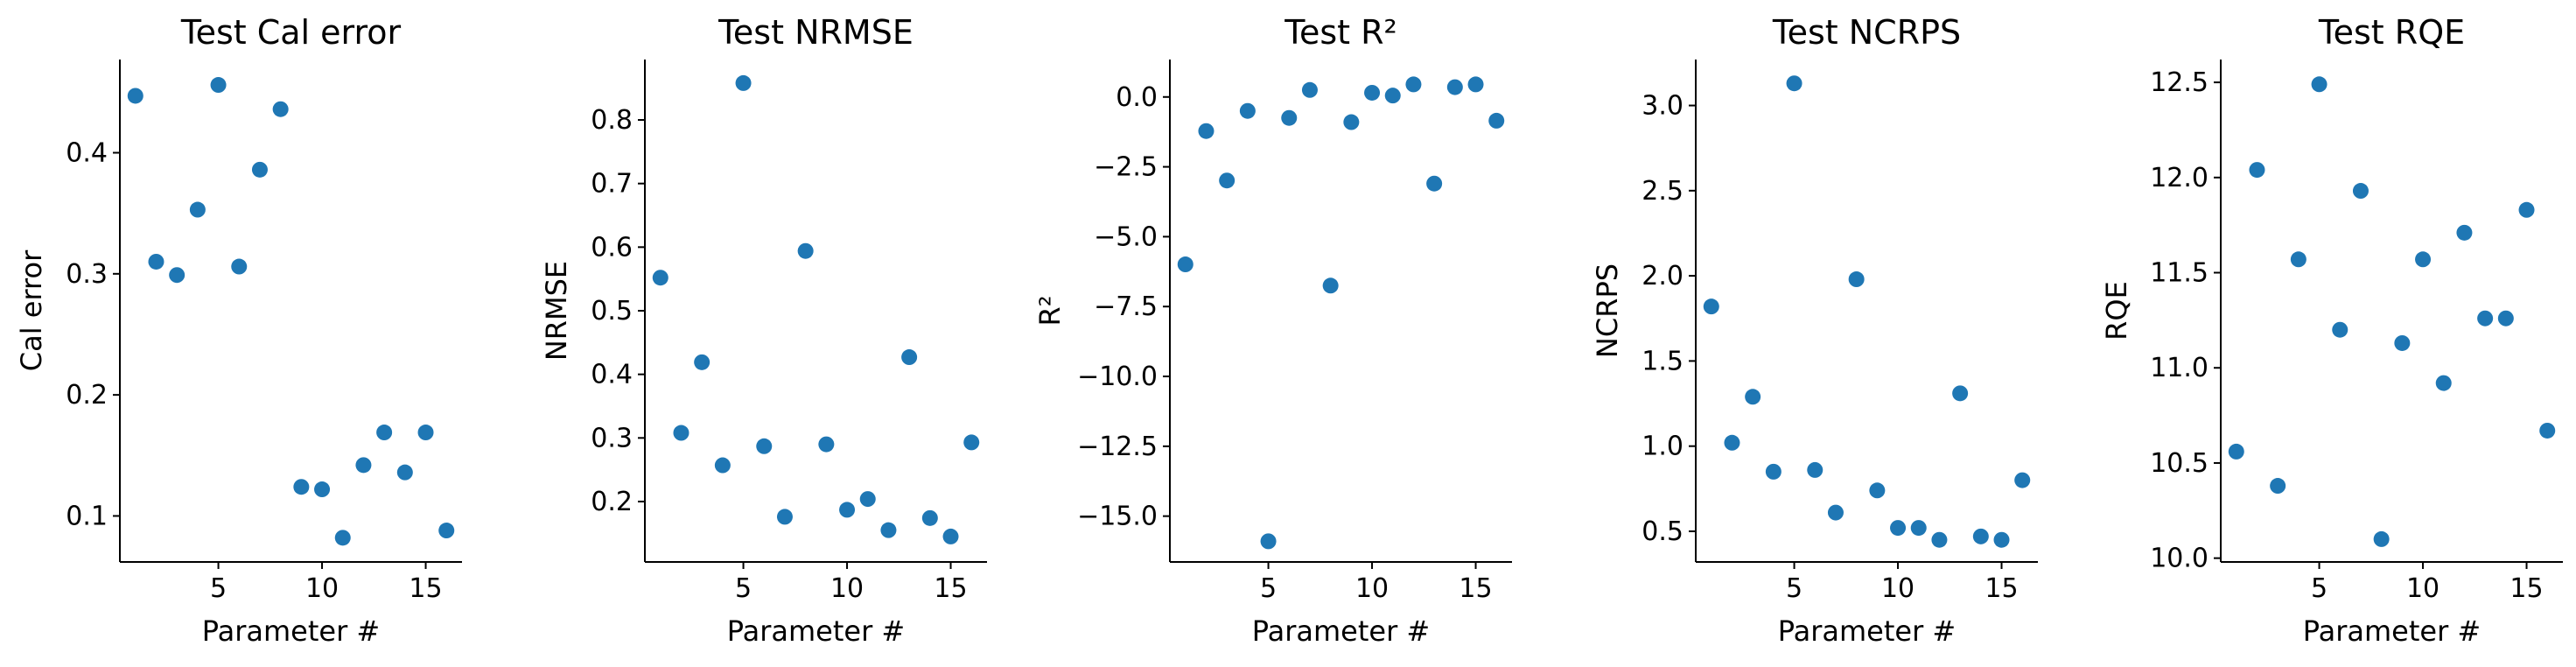  What do you see at coordinates (2179, 273) in the screenshot?
I see `y-tick-label: 11.5` at bounding box center [2179, 273].